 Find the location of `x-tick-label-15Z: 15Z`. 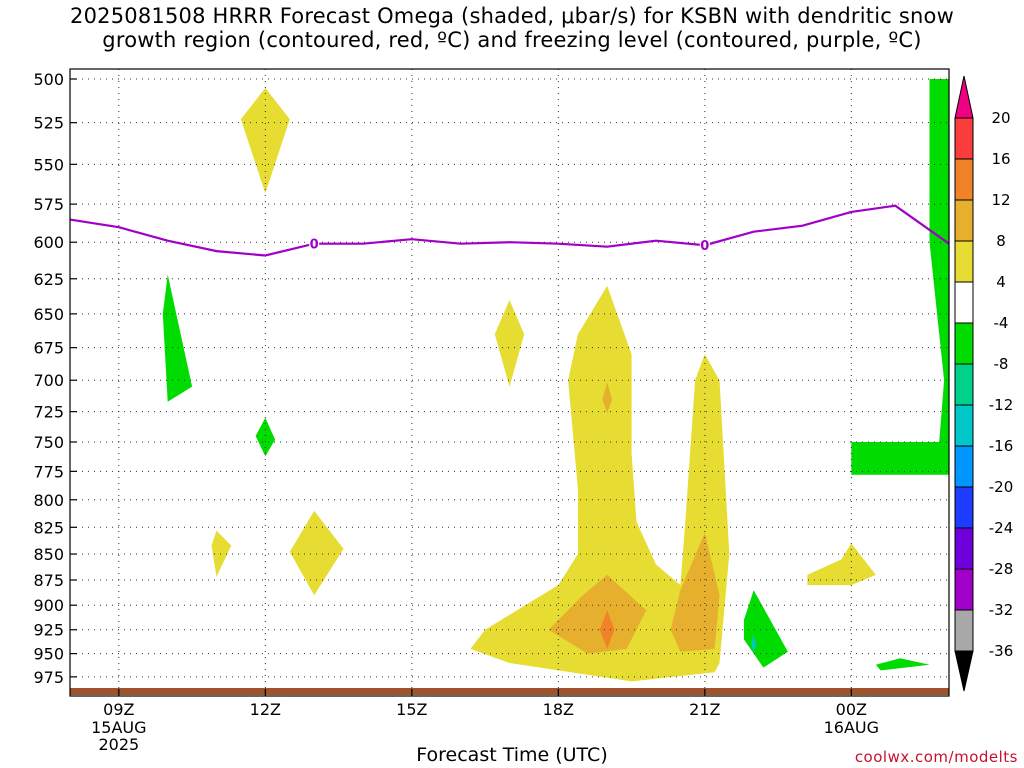

x-tick-label-15Z: 15Z is located at coordinates (411, 709).